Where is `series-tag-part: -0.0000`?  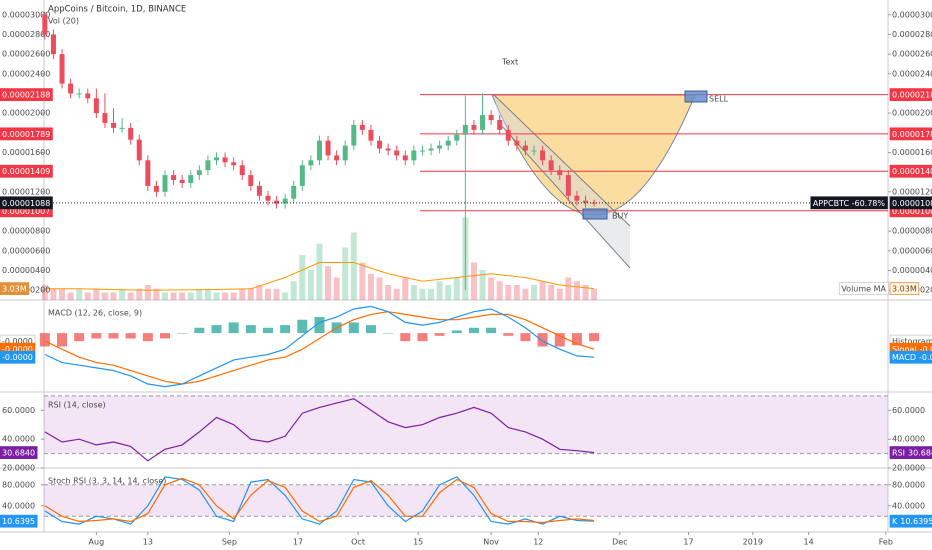
series-tag-part: -0.0000 is located at coordinates (925, 357).